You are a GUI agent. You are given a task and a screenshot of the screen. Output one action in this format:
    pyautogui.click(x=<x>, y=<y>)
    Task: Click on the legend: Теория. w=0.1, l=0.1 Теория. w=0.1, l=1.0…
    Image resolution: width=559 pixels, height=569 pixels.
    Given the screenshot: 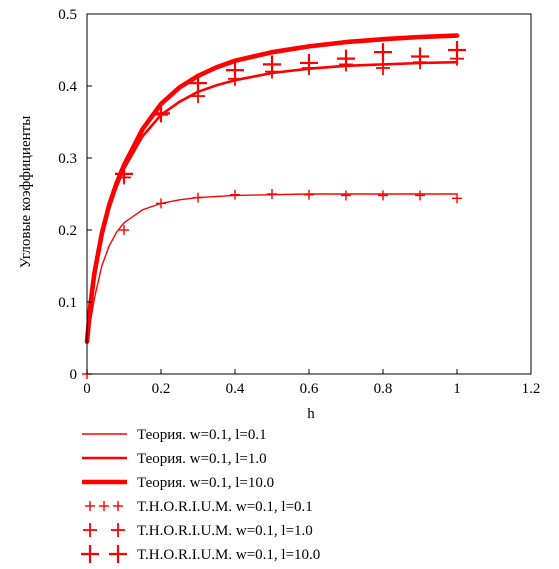 What is the action you would take?
    pyautogui.click(x=200, y=495)
    